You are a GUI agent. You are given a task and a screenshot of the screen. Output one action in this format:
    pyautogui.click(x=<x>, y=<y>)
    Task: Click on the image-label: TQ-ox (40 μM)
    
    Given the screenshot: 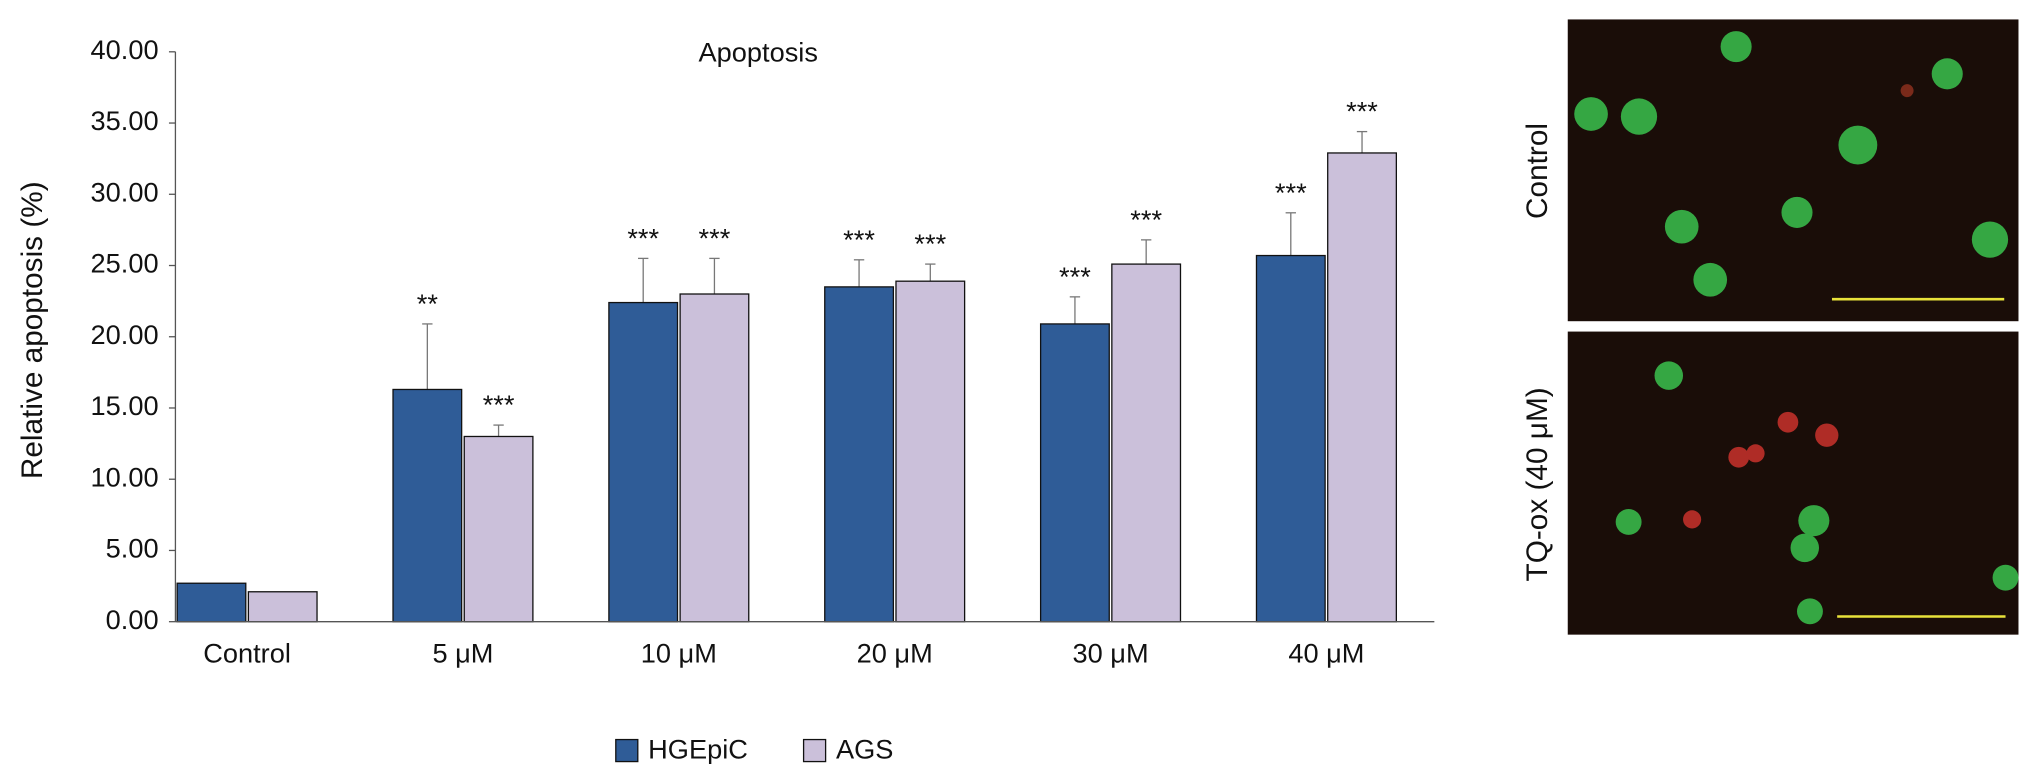 What is the action you would take?
    pyautogui.click(x=1537, y=484)
    